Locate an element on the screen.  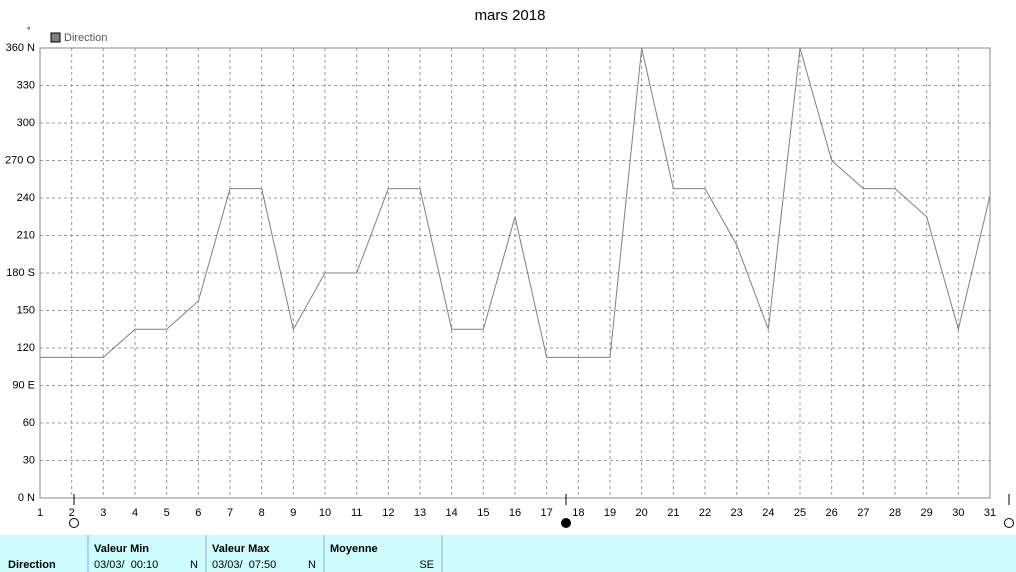
x-tick-label: 12 is located at coordinates (388, 513).